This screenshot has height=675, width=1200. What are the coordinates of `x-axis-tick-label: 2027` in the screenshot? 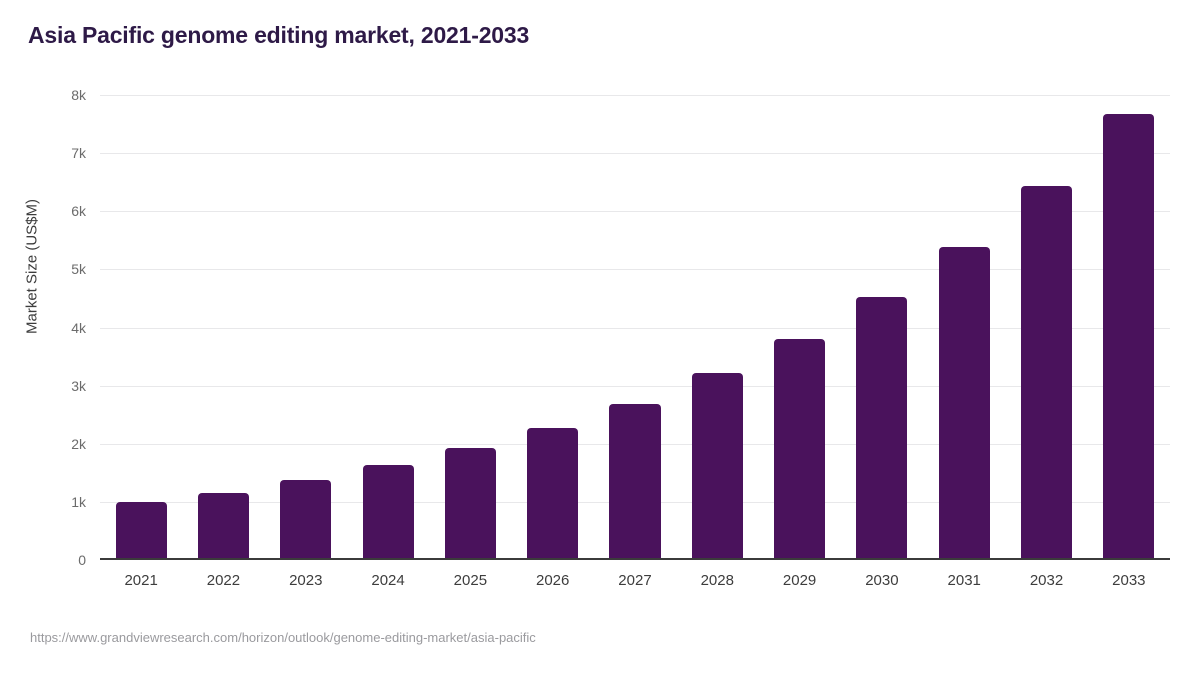 It's located at (635, 580).